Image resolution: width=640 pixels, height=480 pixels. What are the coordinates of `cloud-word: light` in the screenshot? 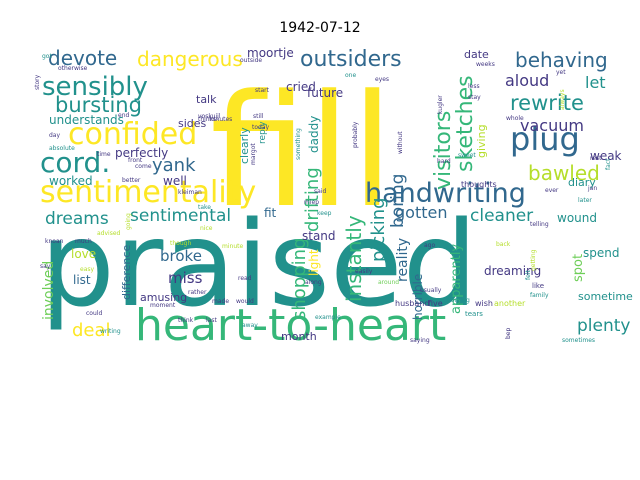 It's located at (314, 262).